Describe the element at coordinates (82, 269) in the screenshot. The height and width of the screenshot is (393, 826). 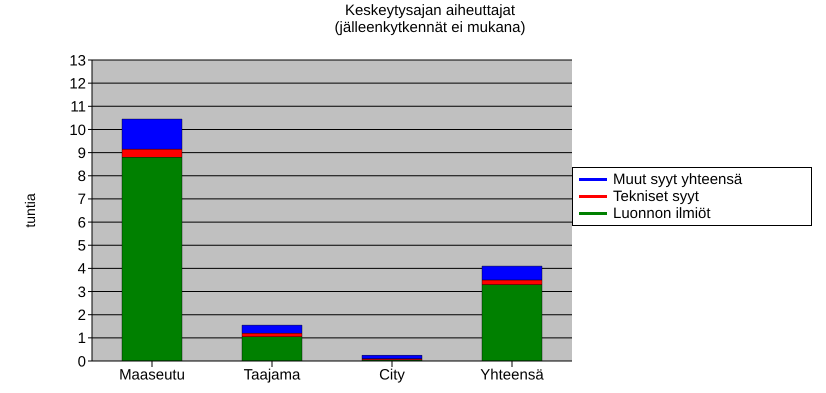
I see `y-tick-label: 4` at that location.